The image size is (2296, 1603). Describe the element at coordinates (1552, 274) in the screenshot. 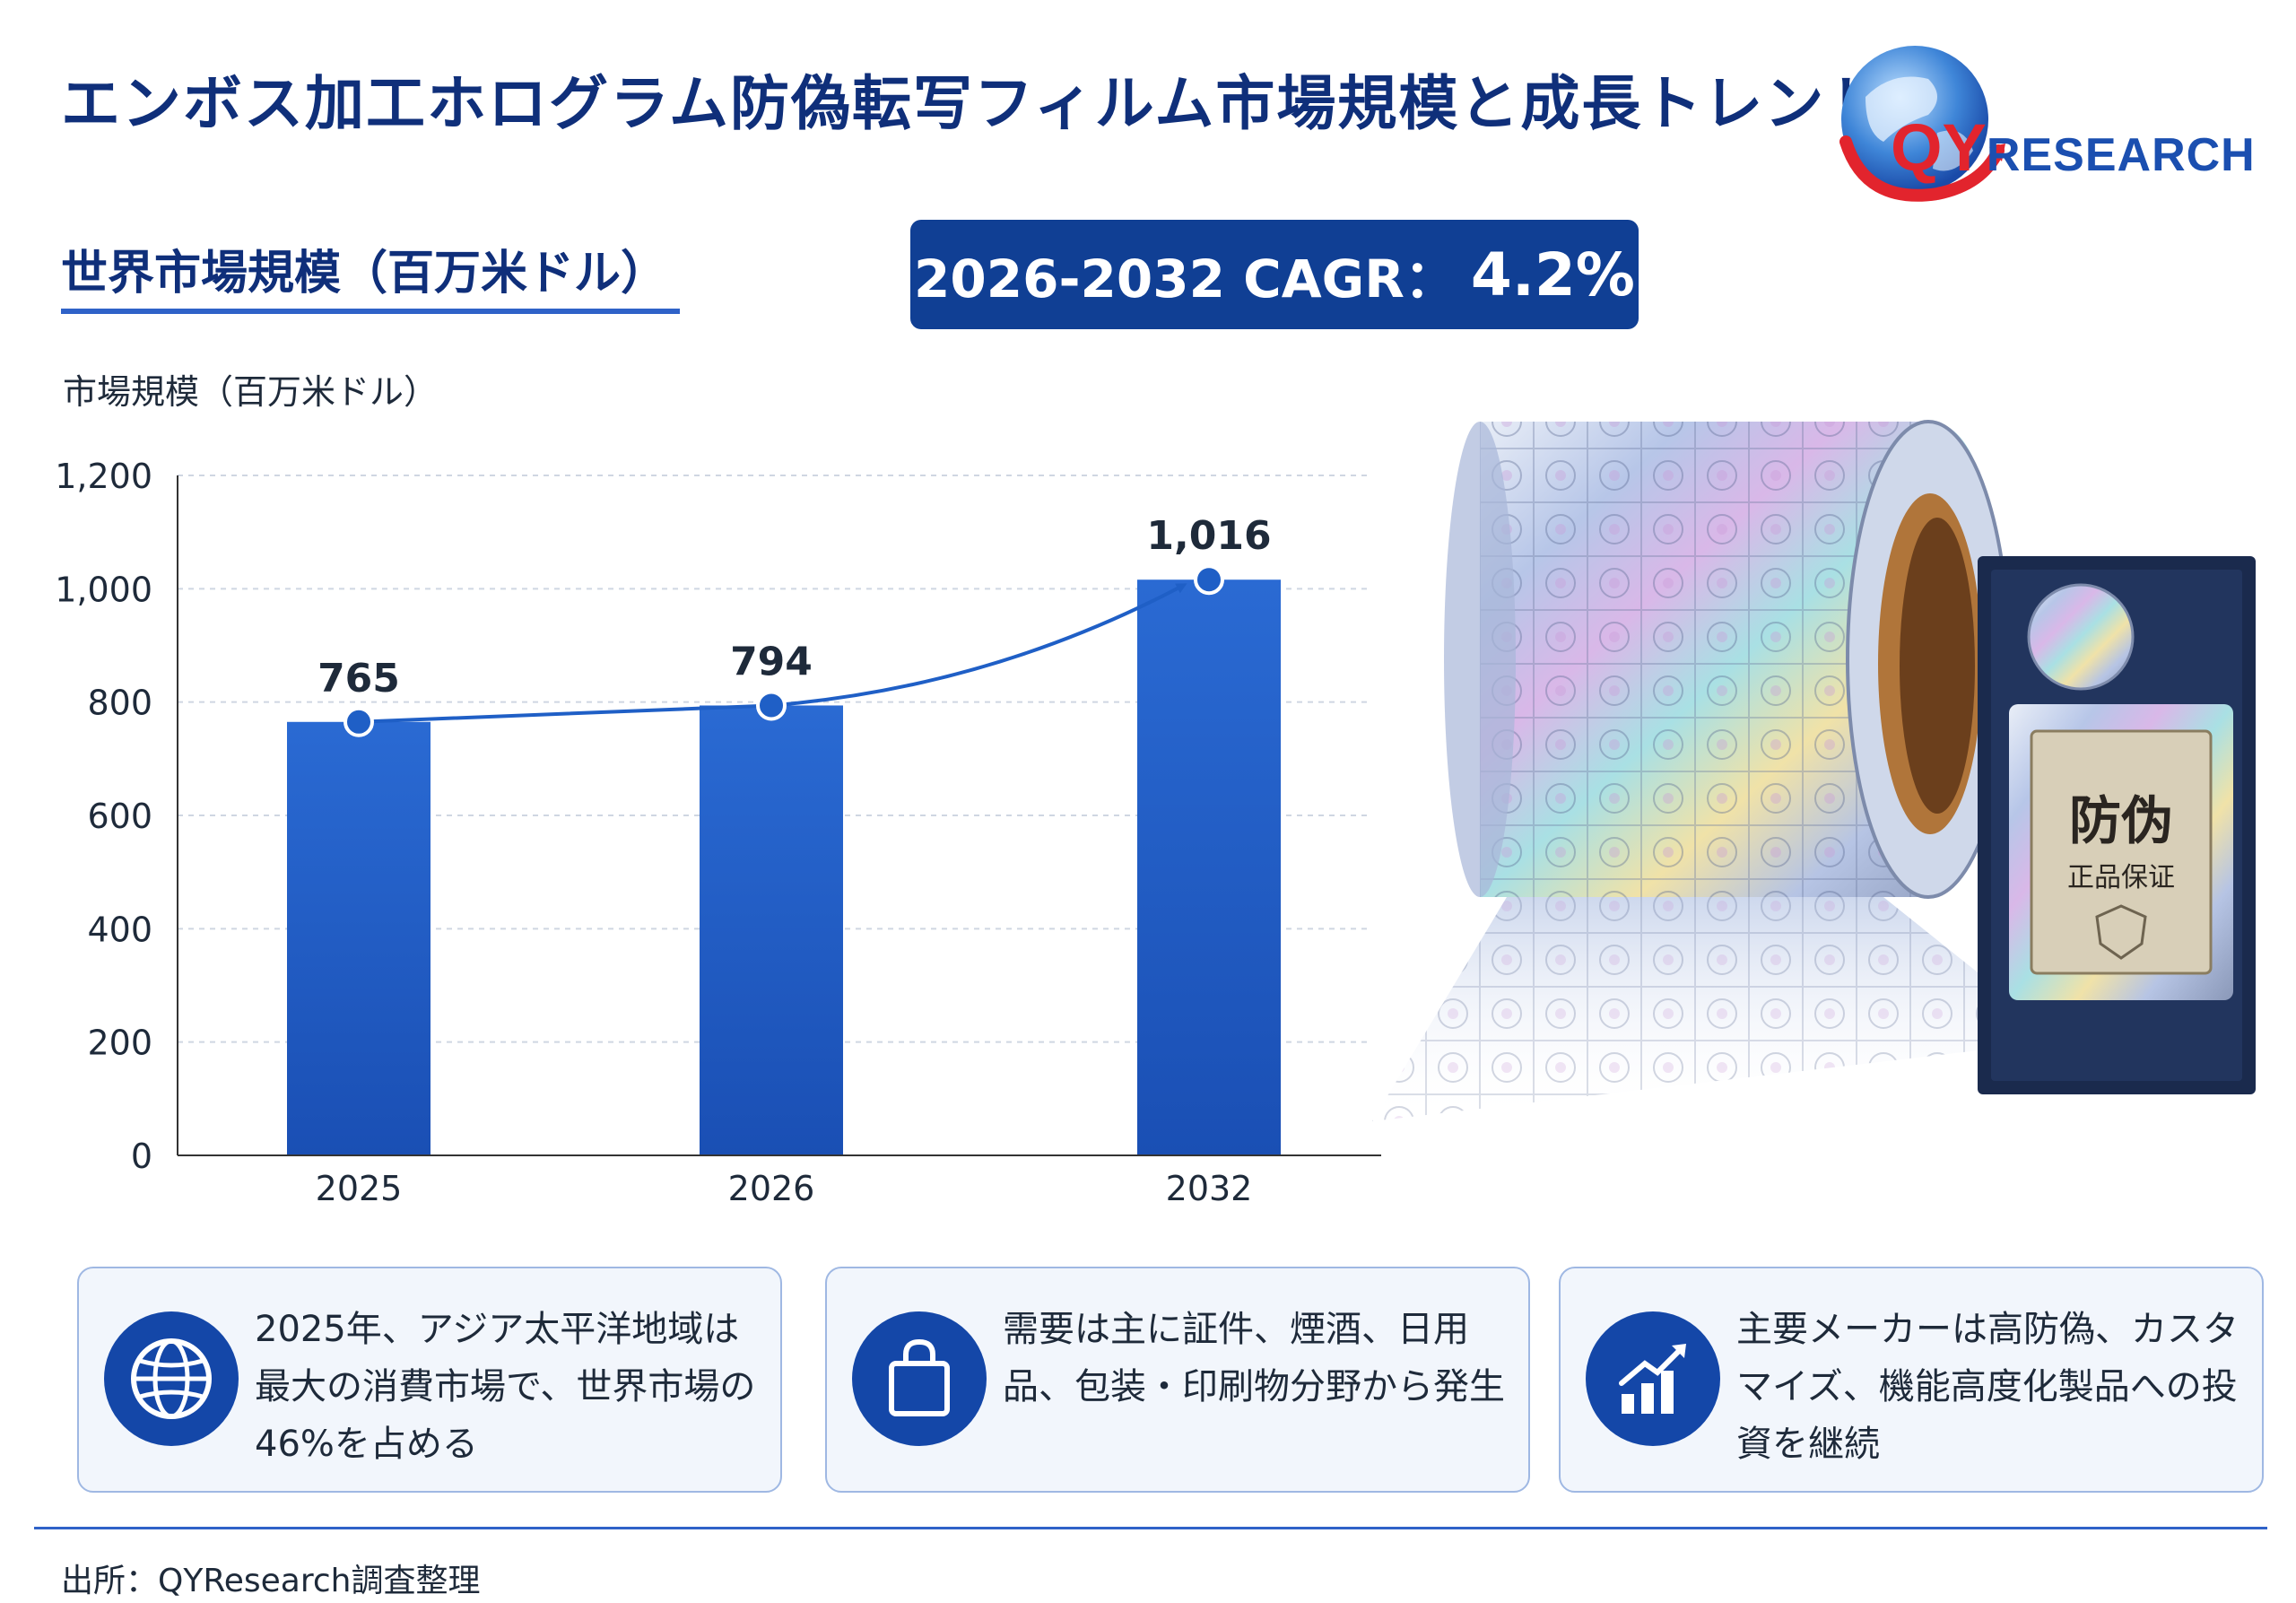

I see `cagr-value: 4.2%` at that location.